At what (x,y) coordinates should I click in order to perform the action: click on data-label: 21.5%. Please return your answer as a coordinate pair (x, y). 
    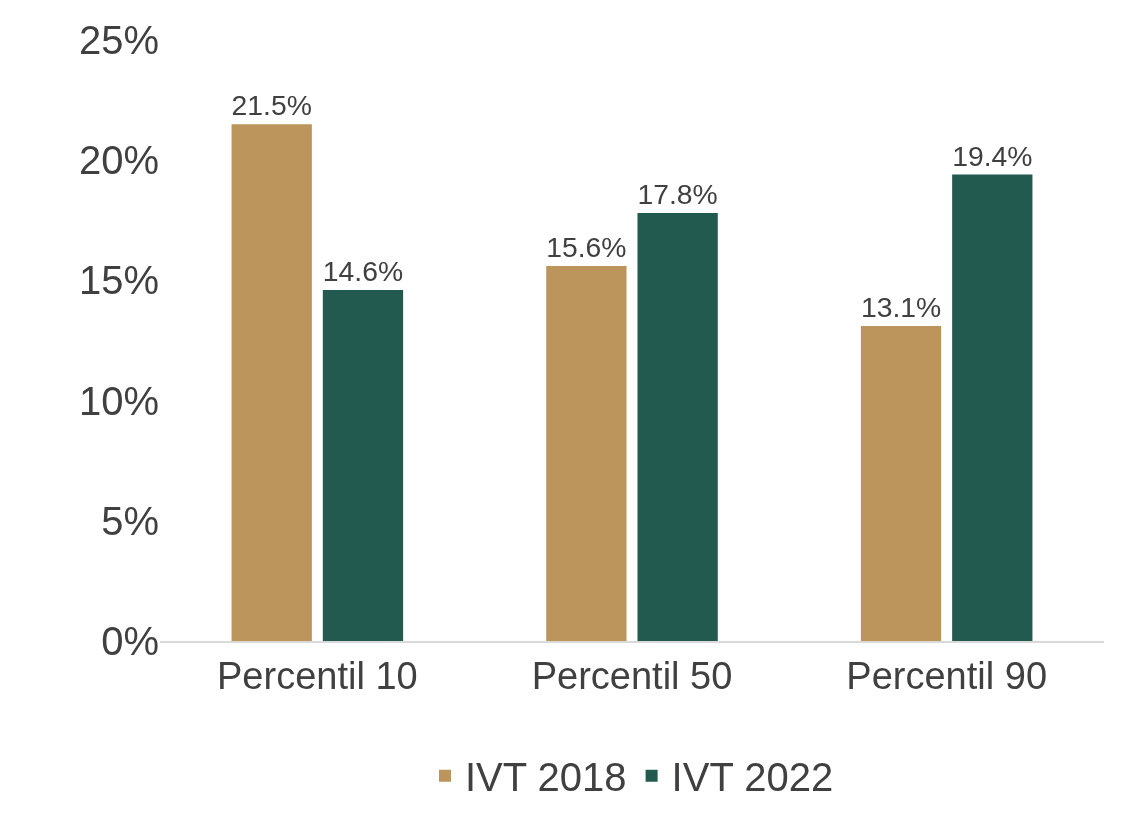
    Looking at the image, I should click on (271, 105).